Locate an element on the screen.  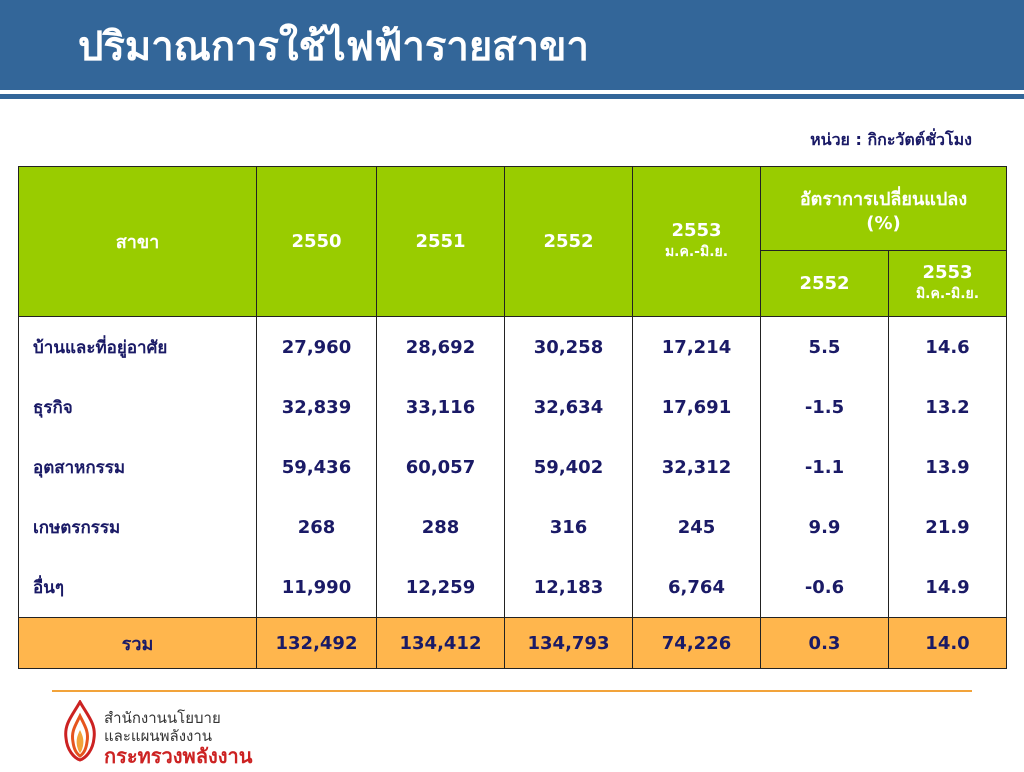
total-2551: 134,412 is located at coordinates (440, 643).